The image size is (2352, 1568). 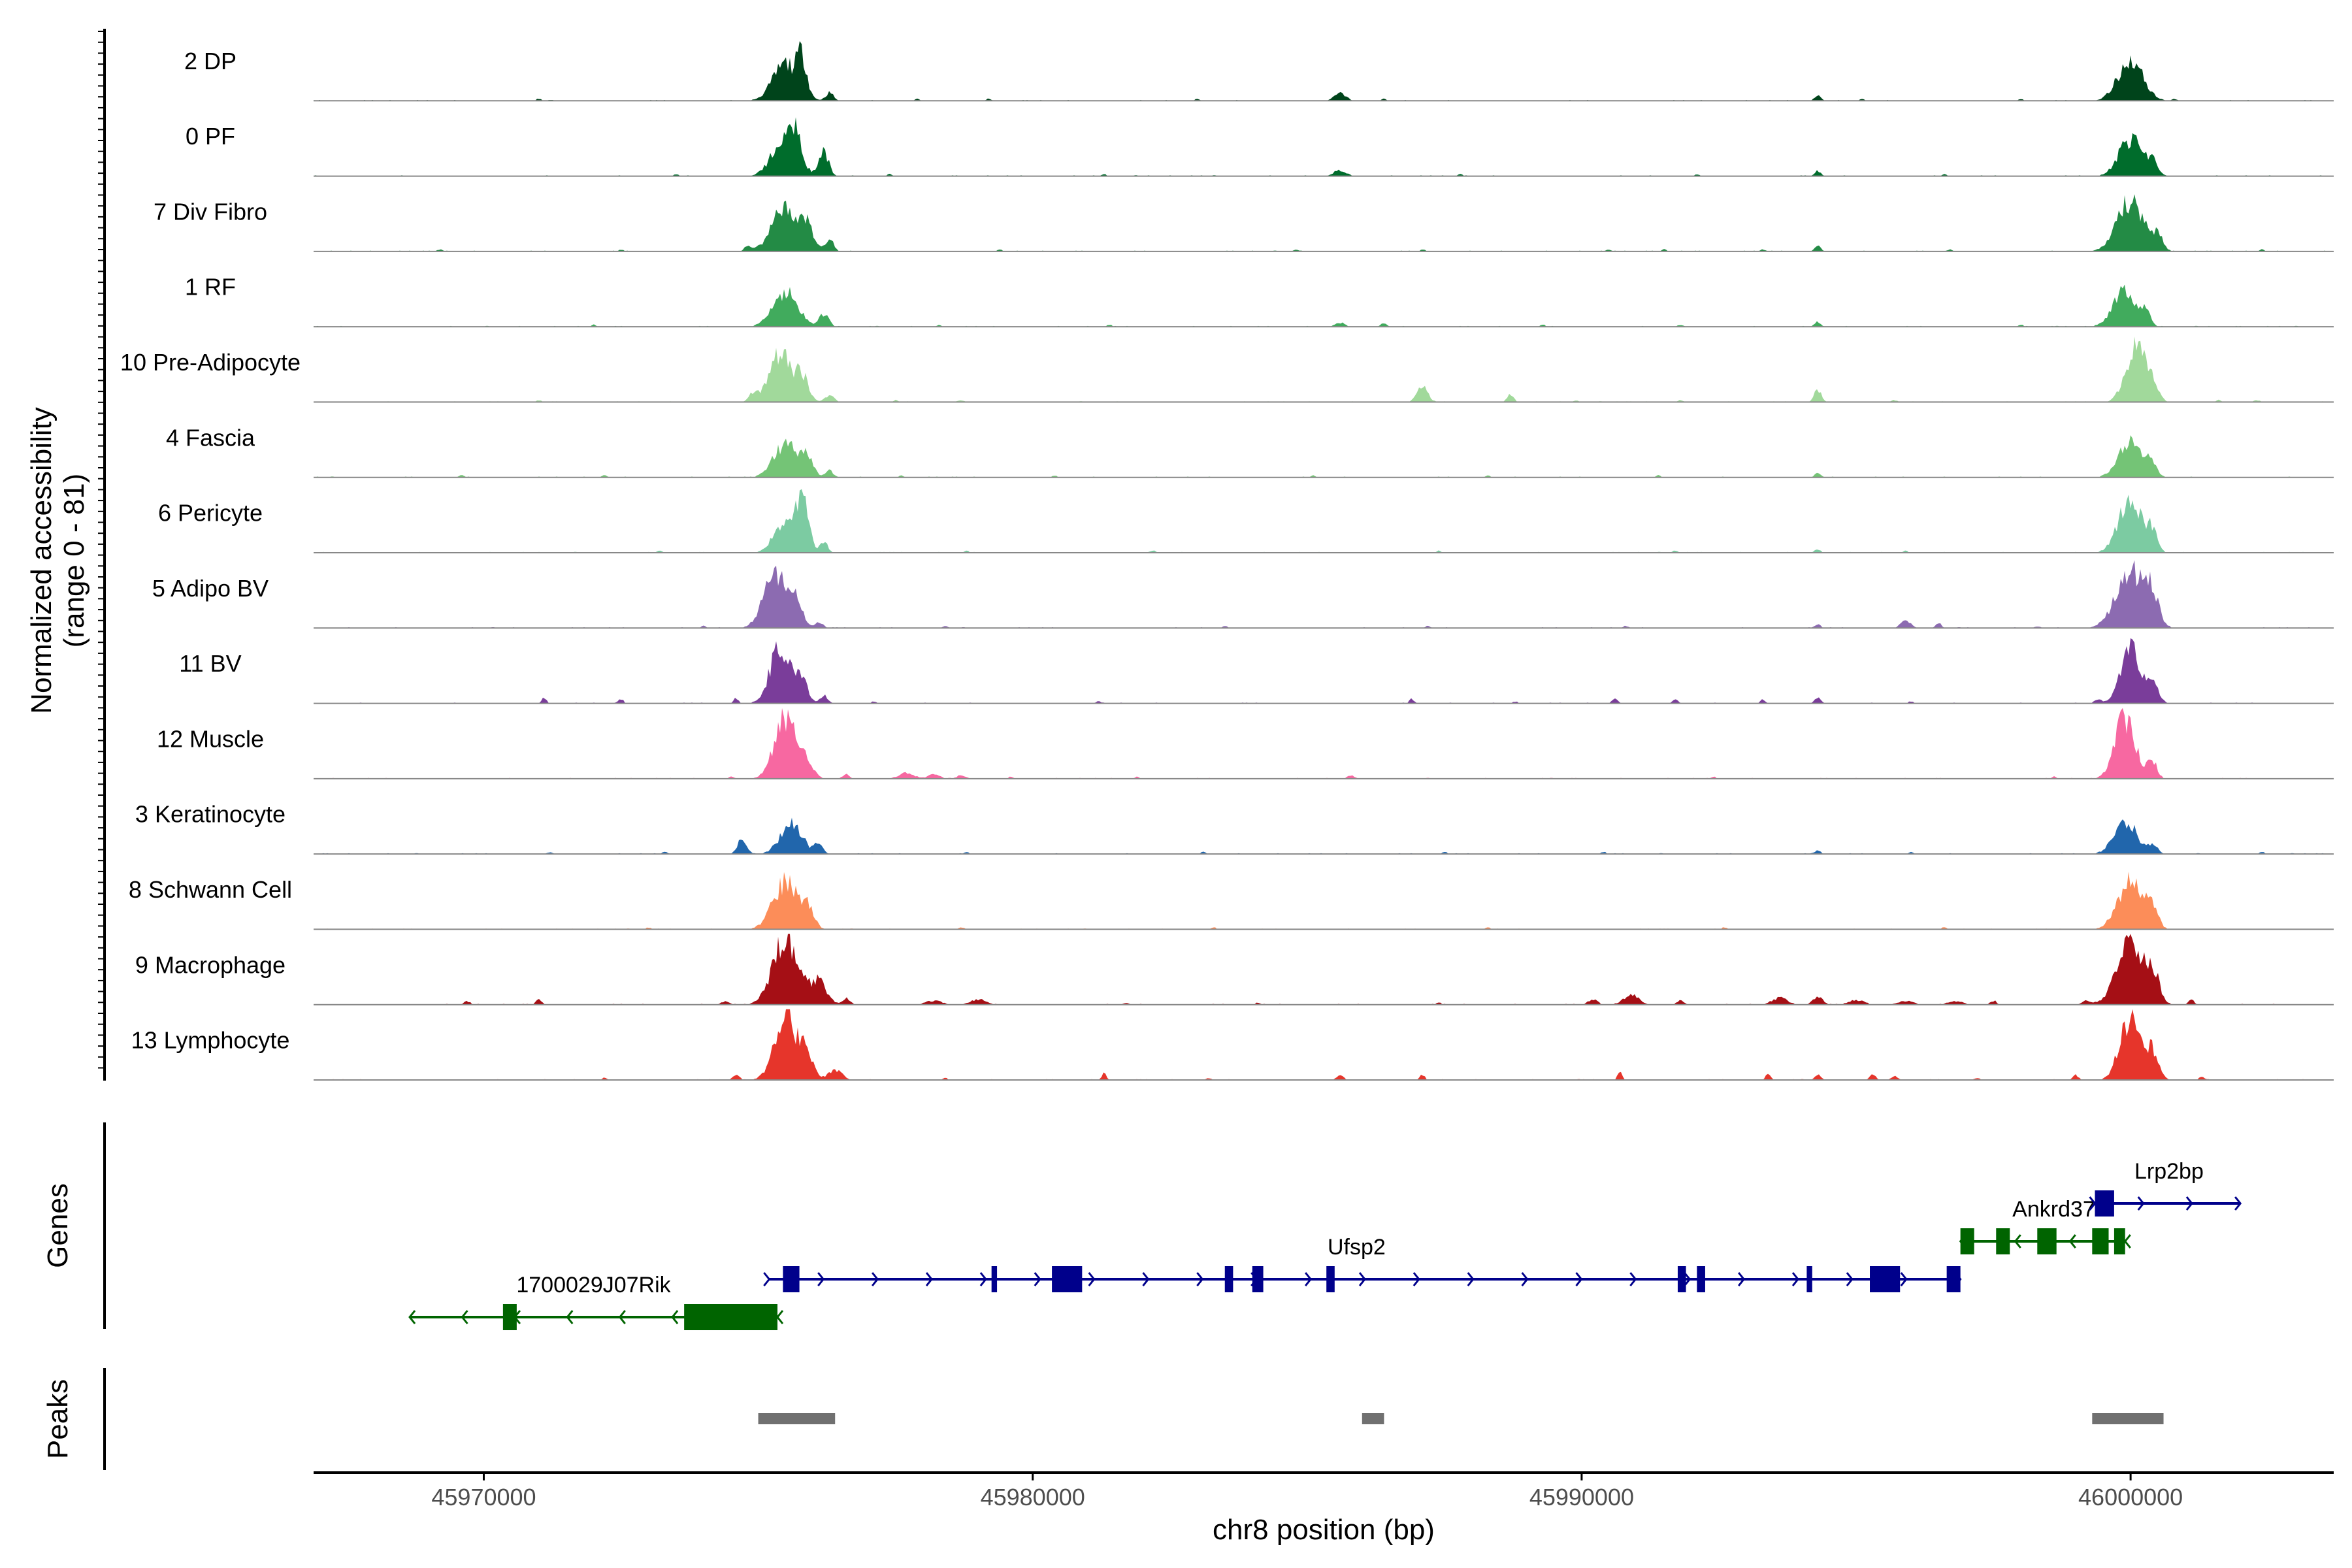 What do you see at coordinates (210, 362) in the screenshot?
I see `track-label: 10 Pre-Adipocyte` at bounding box center [210, 362].